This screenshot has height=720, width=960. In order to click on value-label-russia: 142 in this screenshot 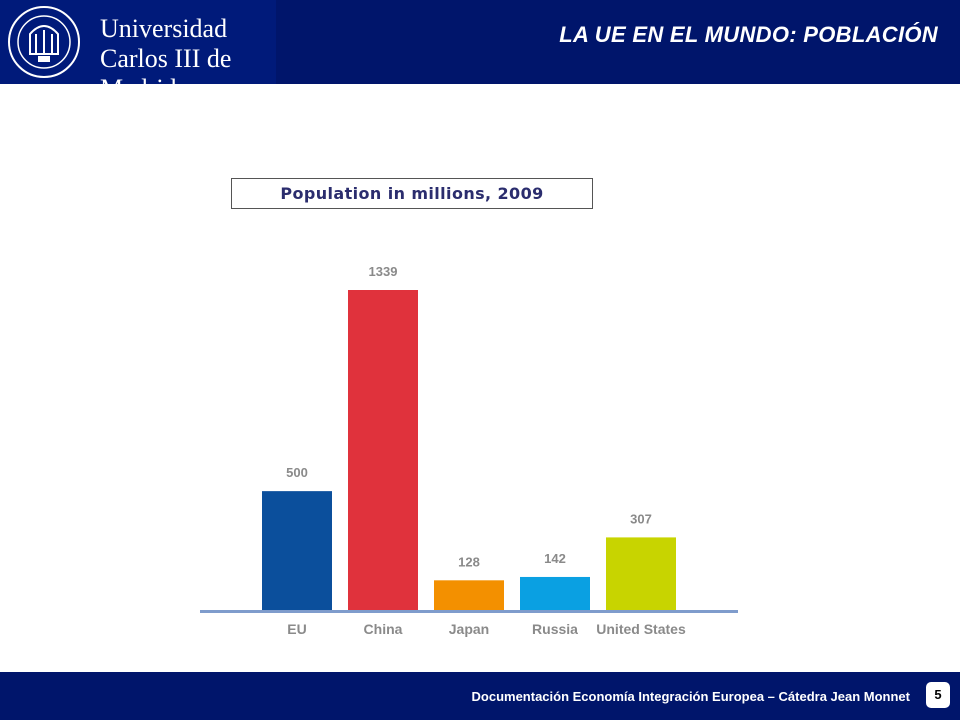, I will do `click(555, 558)`.